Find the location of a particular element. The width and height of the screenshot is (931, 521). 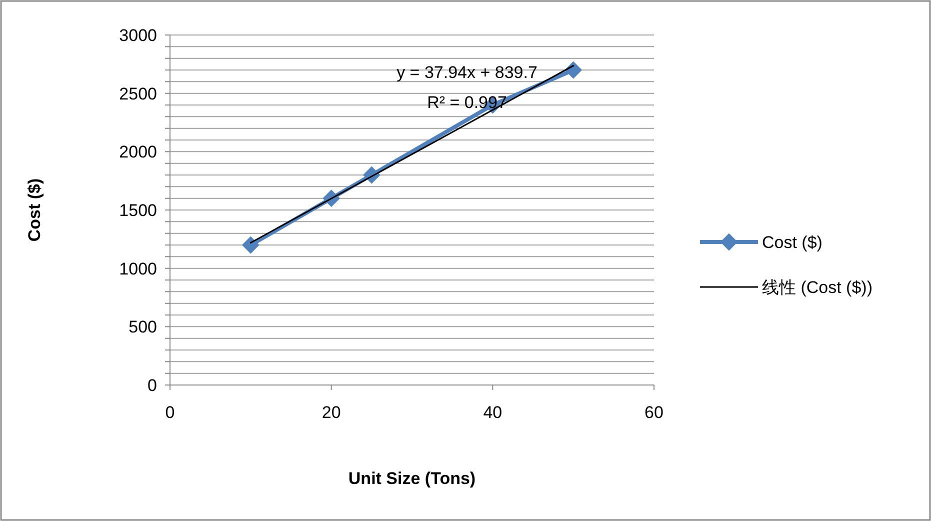

y-axis-title: Cost ($) is located at coordinates (34, 210).